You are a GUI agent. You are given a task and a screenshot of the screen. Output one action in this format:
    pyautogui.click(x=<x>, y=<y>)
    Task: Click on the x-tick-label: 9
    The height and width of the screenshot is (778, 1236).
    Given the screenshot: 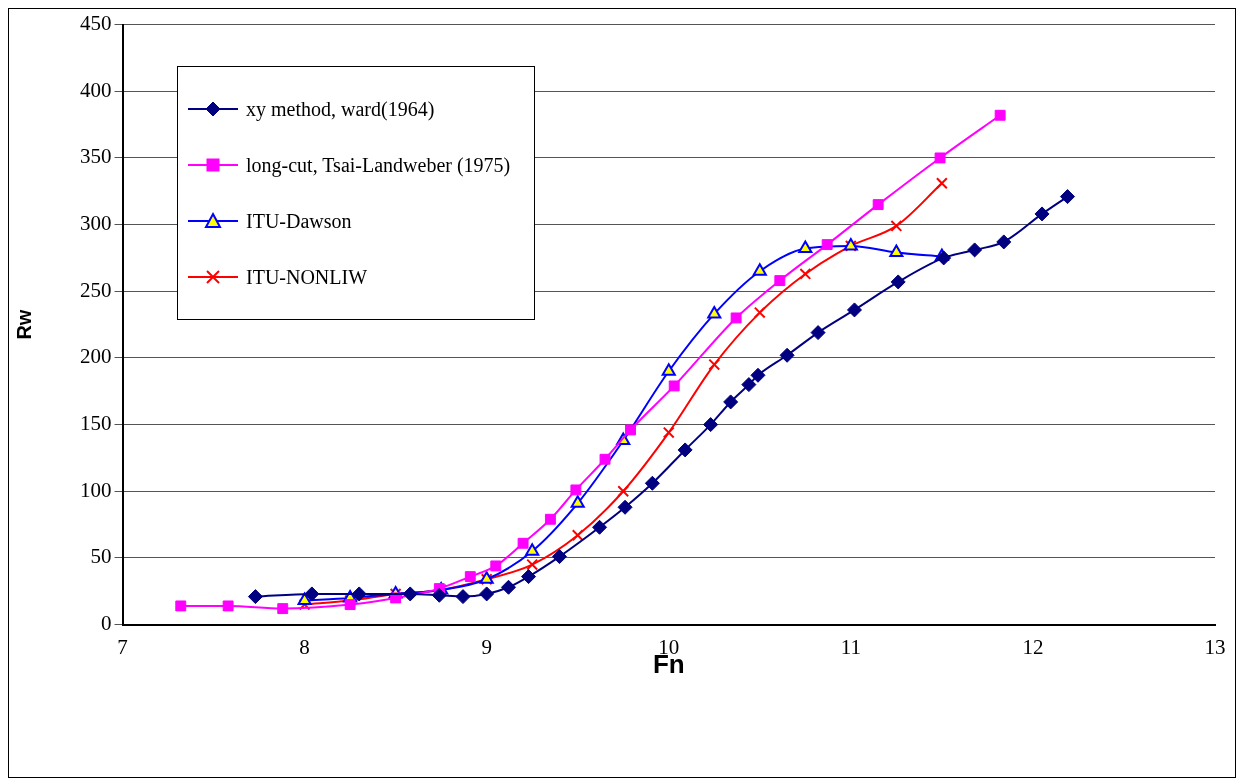 What is the action you would take?
    pyautogui.click(x=486, y=646)
    